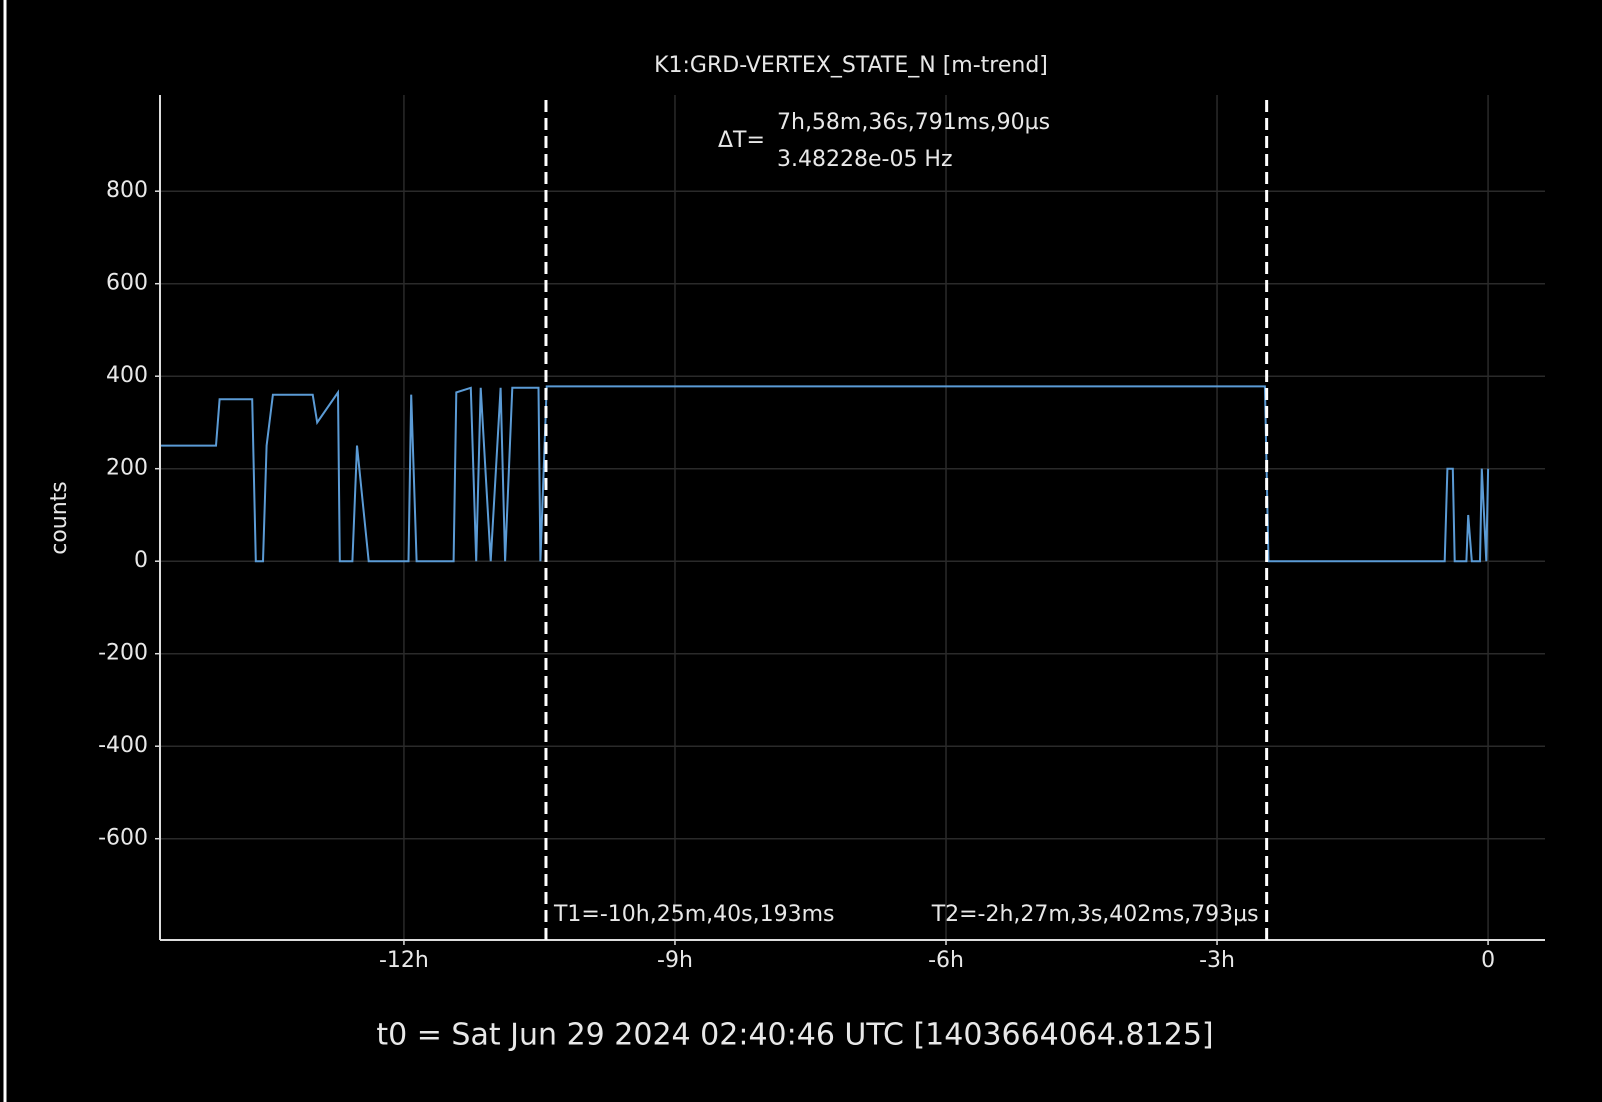  I want to click on plot, so click(825, 474).